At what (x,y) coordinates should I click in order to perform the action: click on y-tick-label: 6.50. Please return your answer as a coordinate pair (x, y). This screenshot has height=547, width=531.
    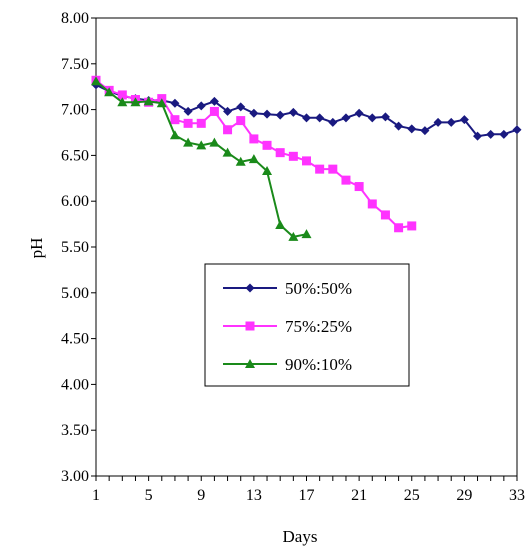
    Looking at the image, I should click on (75, 155).